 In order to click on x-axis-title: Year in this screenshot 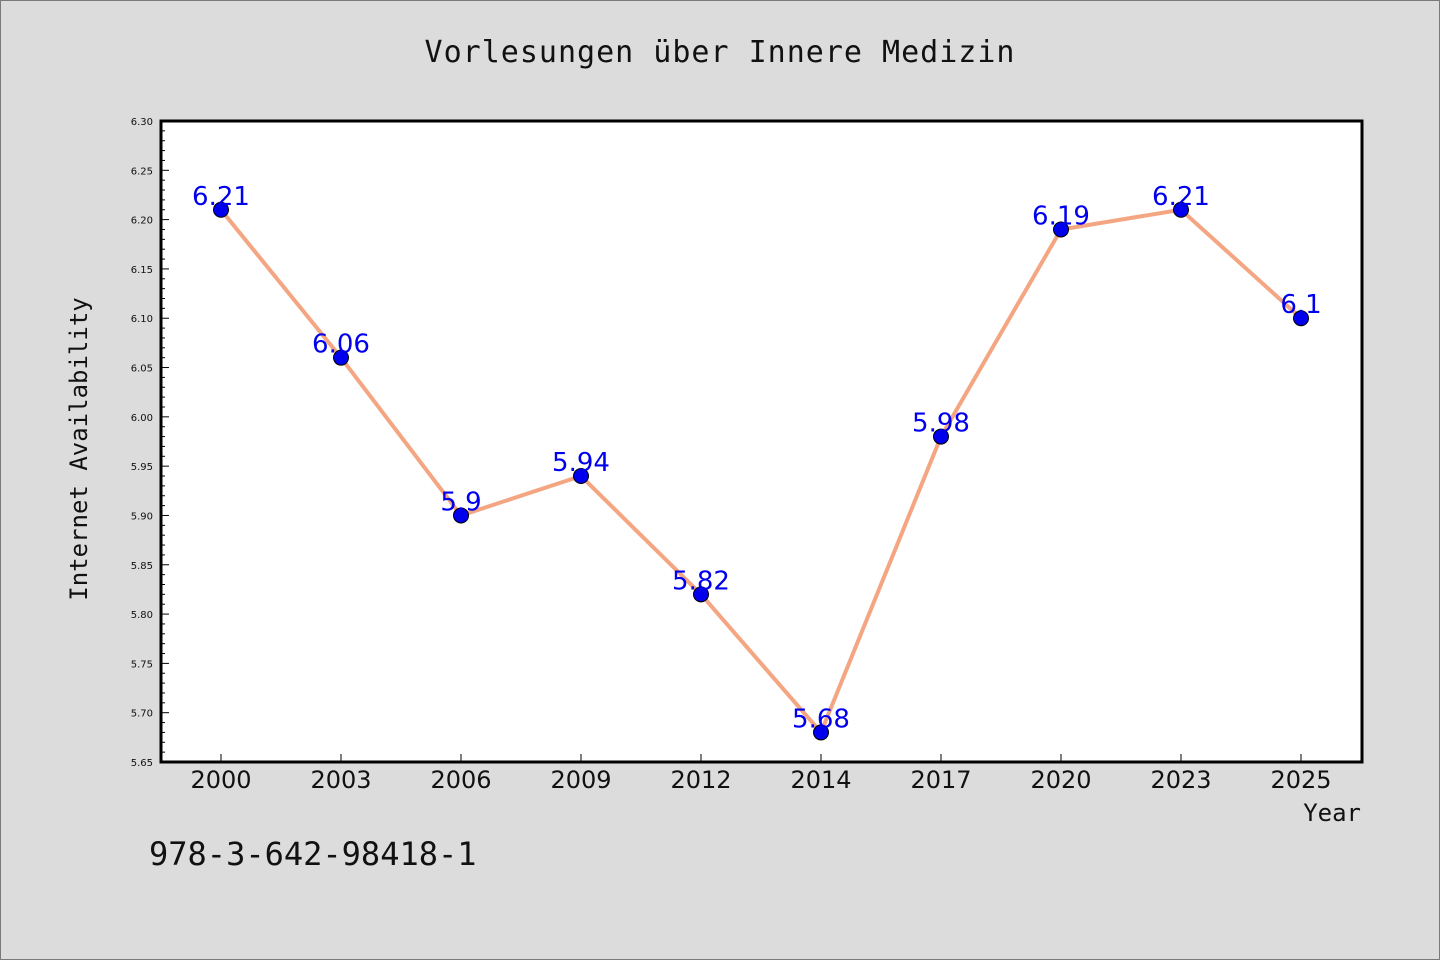, I will do `click(1332, 813)`.